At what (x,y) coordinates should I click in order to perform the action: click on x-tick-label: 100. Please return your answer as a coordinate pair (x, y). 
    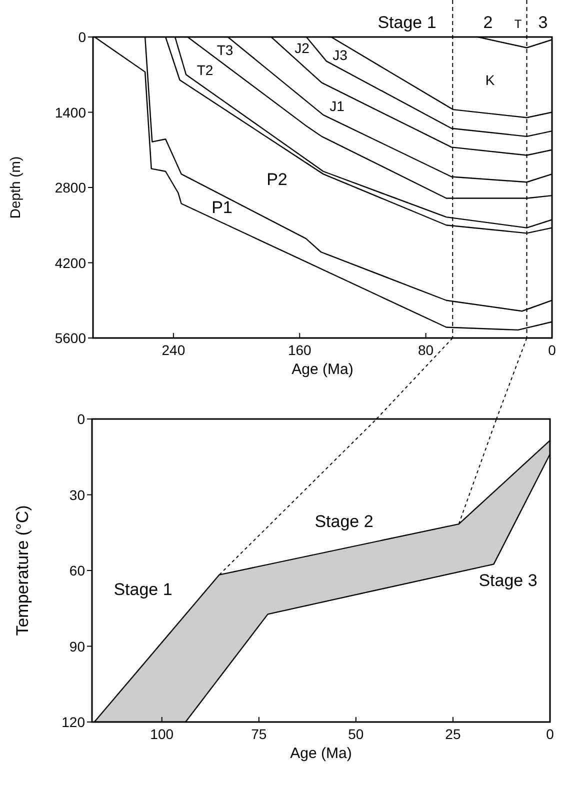
    Looking at the image, I should click on (162, 734).